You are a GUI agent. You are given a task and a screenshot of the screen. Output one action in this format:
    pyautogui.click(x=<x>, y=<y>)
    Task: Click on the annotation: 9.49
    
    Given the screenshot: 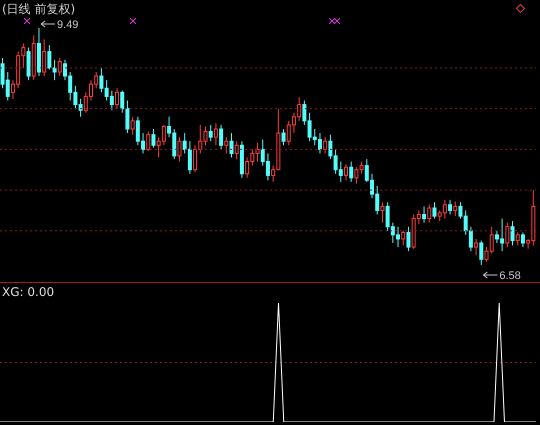 What is the action you would take?
    pyautogui.click(x=67, y=25)
    